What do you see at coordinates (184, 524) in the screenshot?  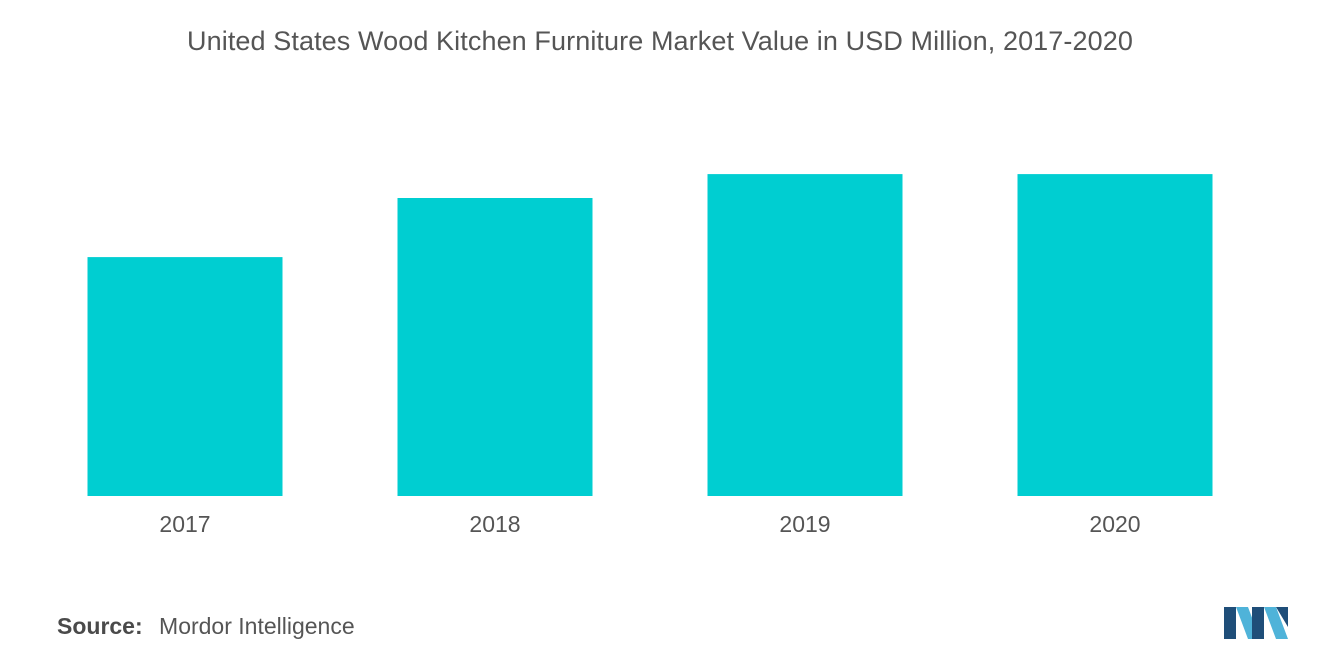 I see `x-tick-label-2017: 2017` at bounding box center [184, 524].